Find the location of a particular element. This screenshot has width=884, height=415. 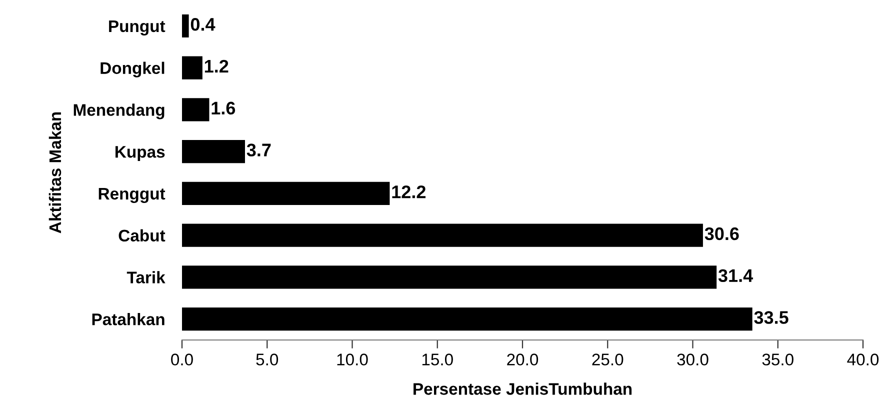

data-label: 31.4 is located at coordinates (736, 275).